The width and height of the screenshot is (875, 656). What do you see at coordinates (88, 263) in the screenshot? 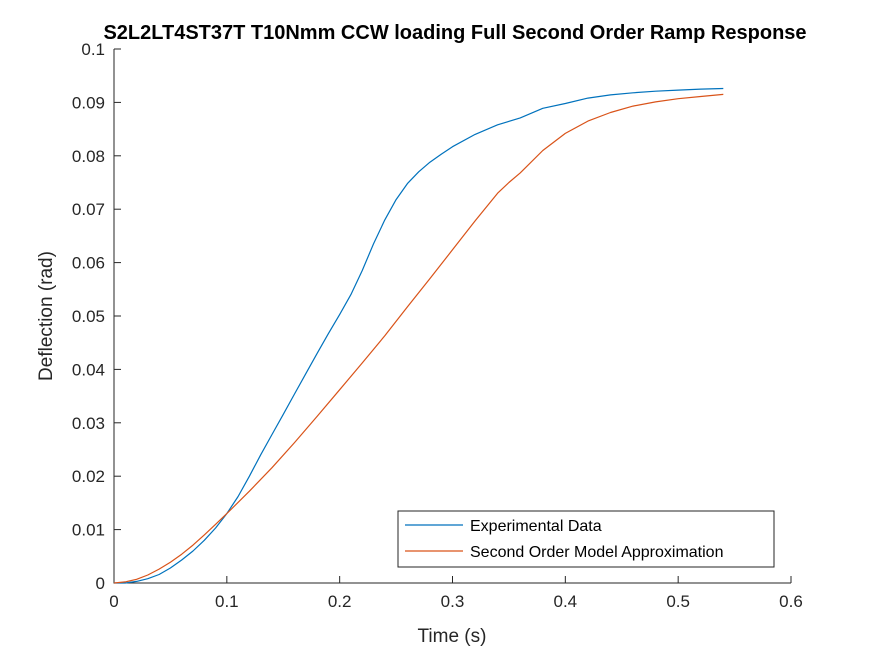
I see `y-tick-label: 0.06` at bounding box center [88, 263].